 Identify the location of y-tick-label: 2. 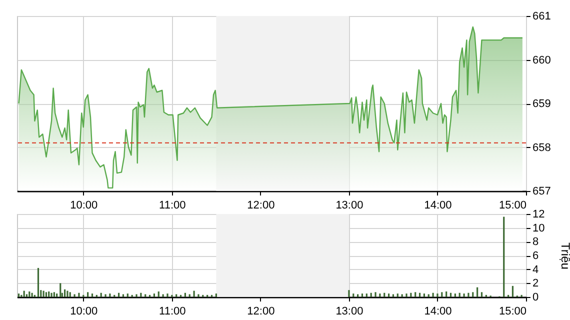
(535, 284).